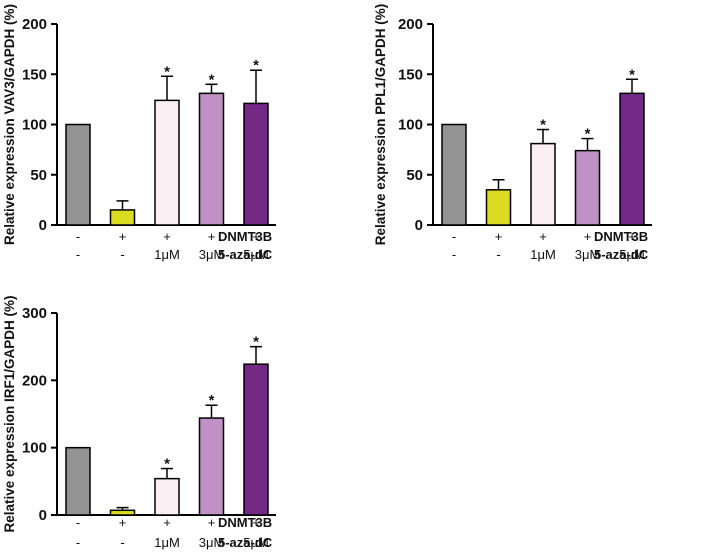  What do you see at coordinates (414, 175) in the screenshot?
I see `ppl1-y-tick-label: 50` at bounding box center [414, 175].